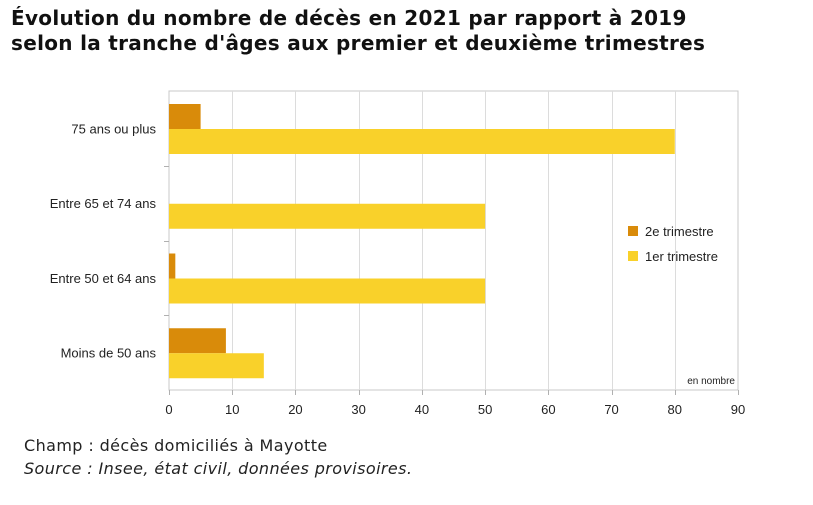 The image size is (813, 505). Describe the element at coordinates (358, 409) in the screenshot. I see `x-tick-label-30: 30` at that location.